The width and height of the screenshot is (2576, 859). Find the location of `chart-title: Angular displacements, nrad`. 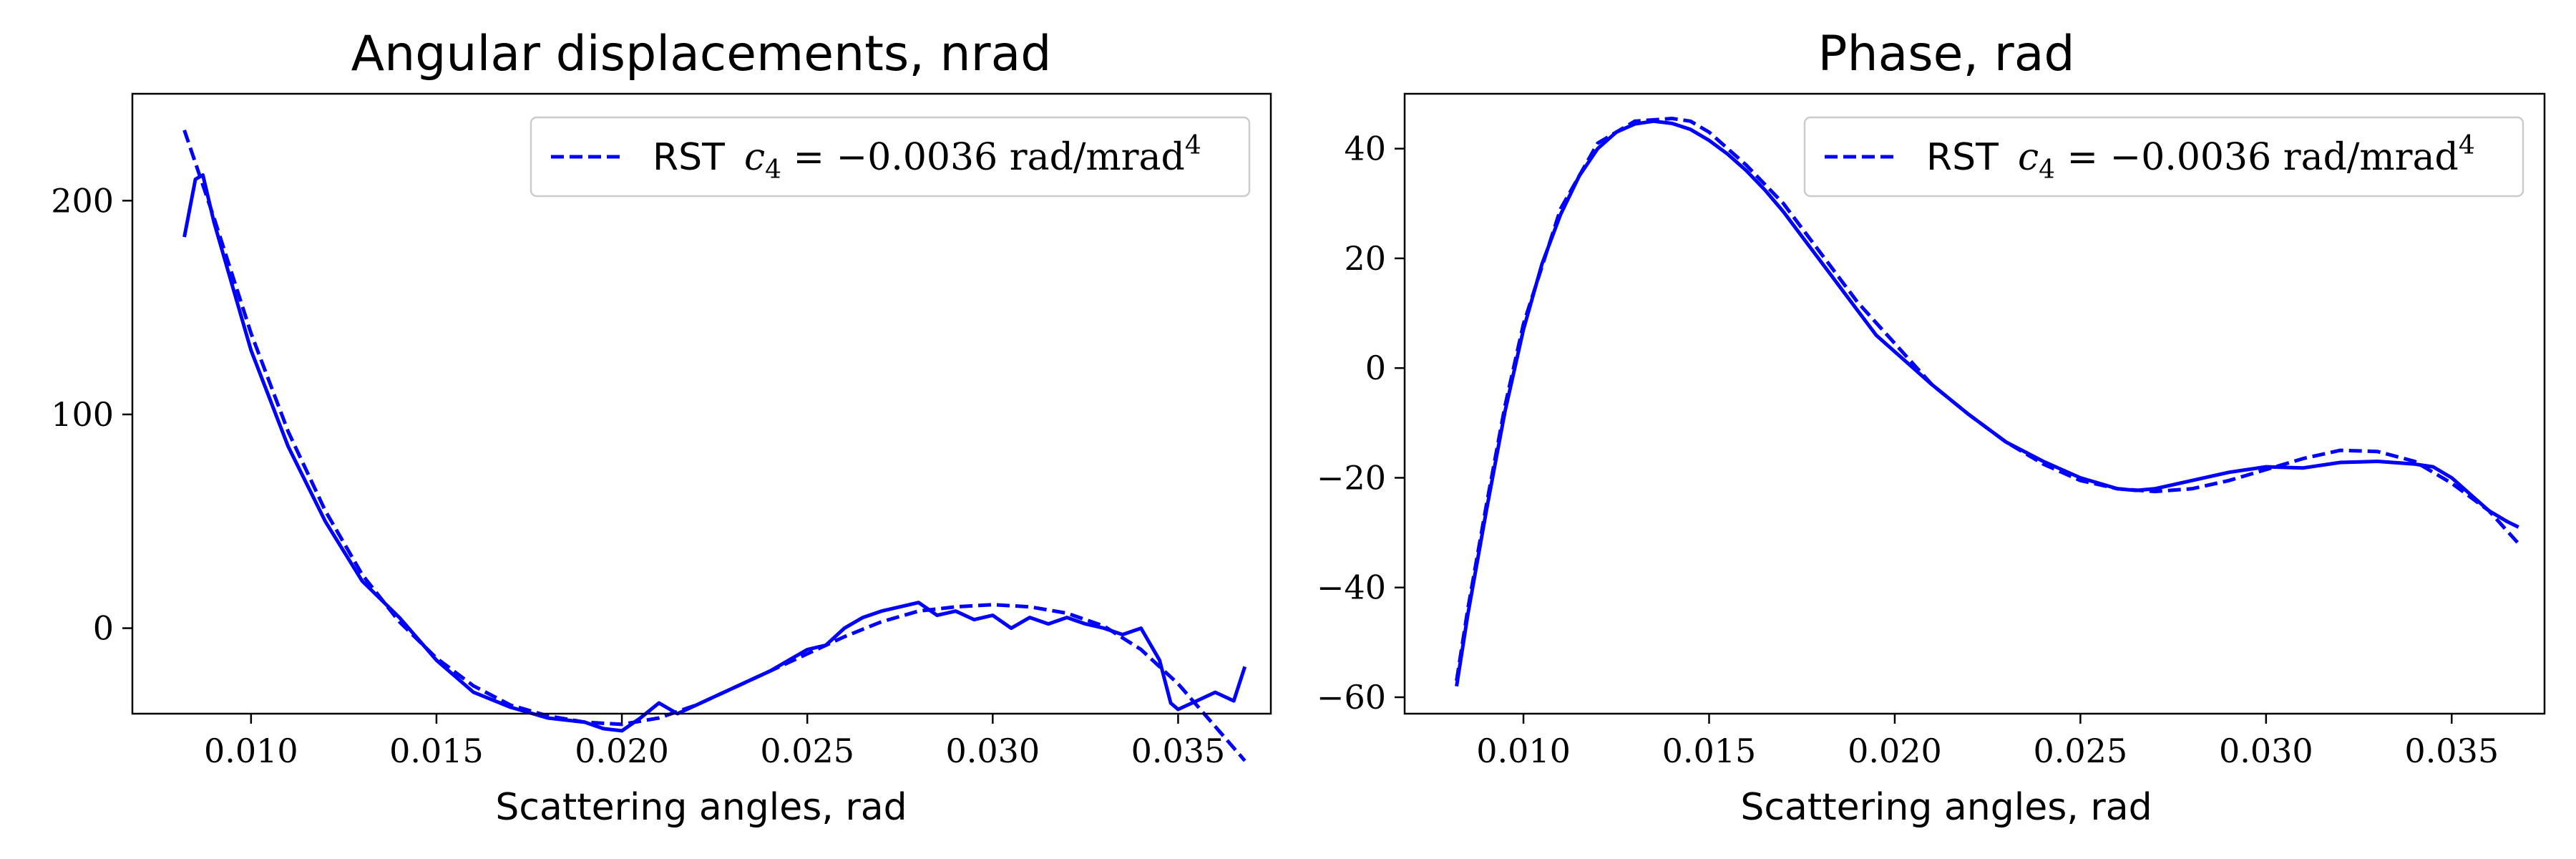

chart-title: Angular displacements, nrad is located at coordinates (701, 54).